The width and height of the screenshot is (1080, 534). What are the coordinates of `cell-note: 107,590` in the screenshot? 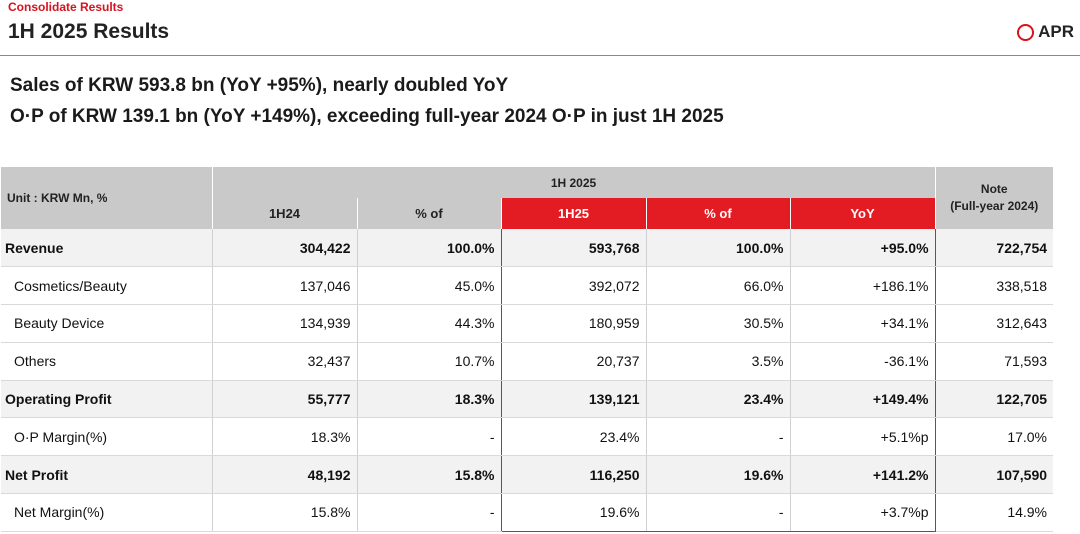 It's located at (994, 475).